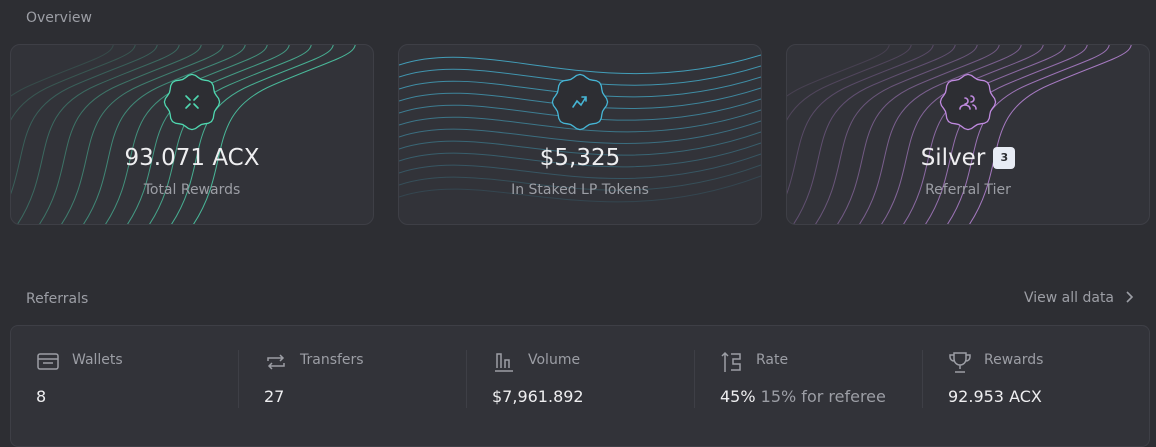 The height and width of the screenshot is (447, 1156). What do you see at coordinates (1004, 158) in the screenshot?
I see `tier-badge: 3` at bounding box center [1004, 158].